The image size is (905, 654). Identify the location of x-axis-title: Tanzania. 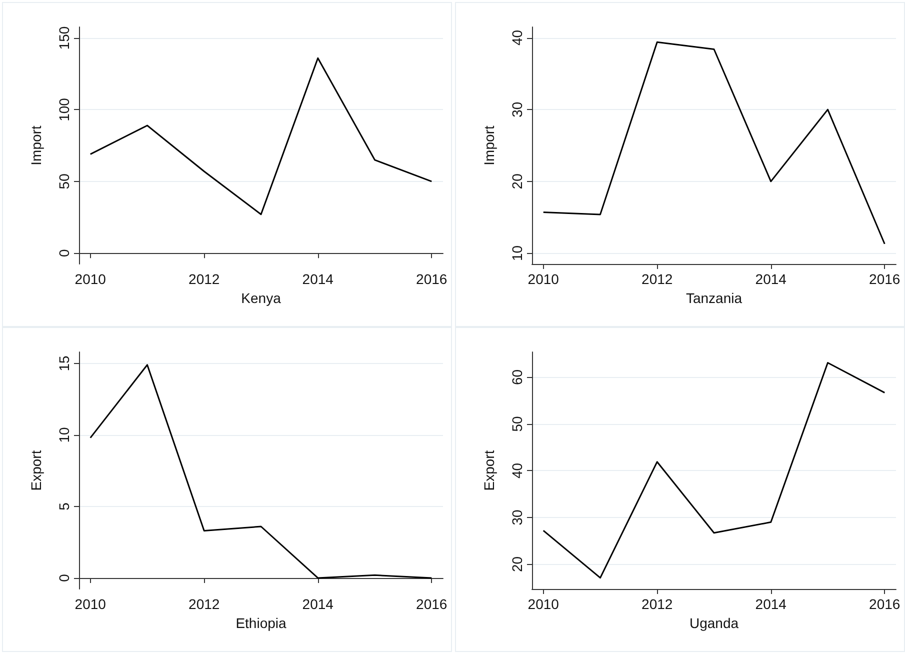
(714, 298).